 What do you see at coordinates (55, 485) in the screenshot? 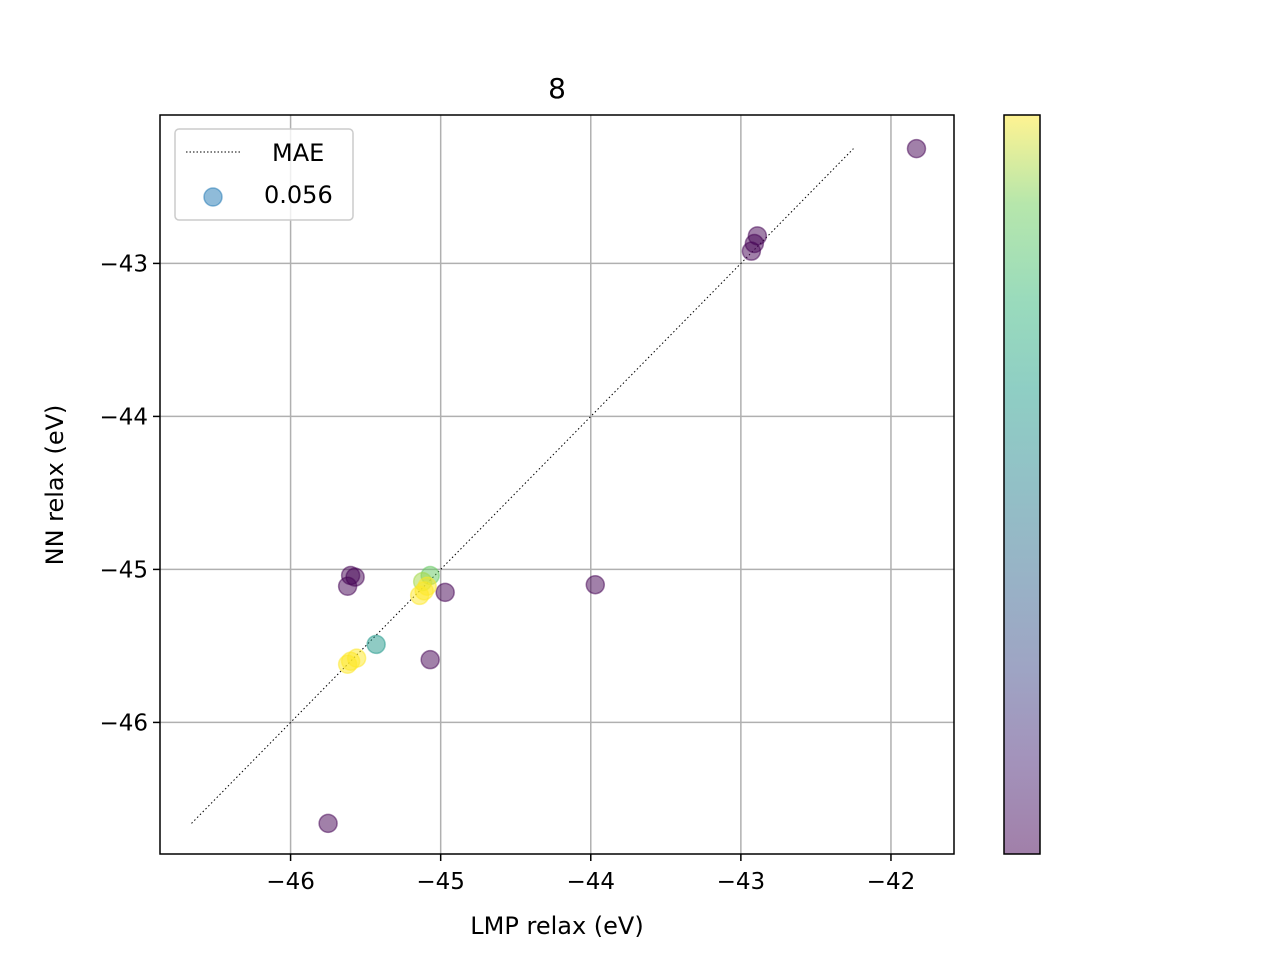
I see `y-axis-label: NN relax (eV)` at bounding box center [55, 485].